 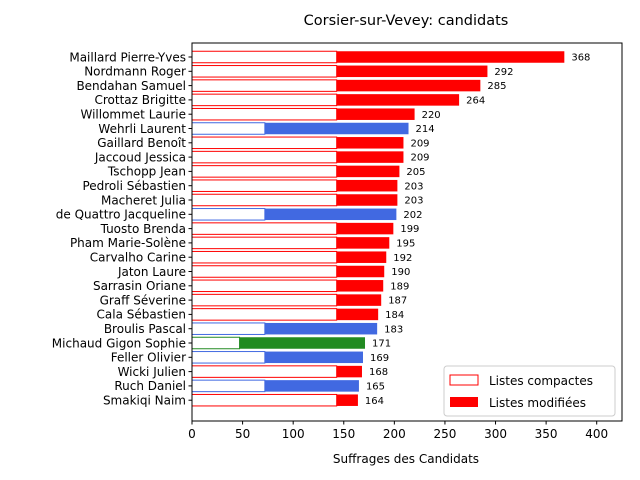 I want to click on value-label: 192, so click(x=402, y=258).